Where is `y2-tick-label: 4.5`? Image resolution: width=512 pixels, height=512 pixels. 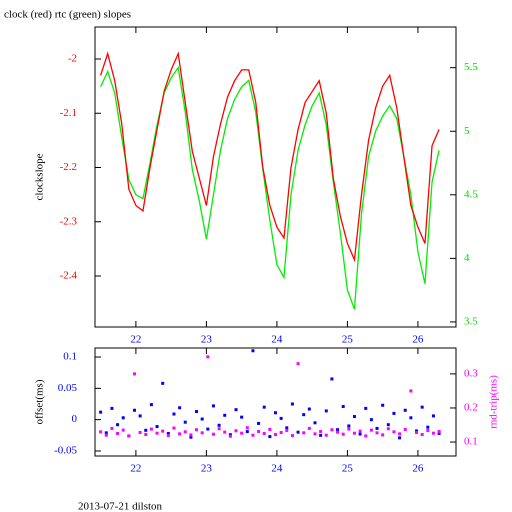
y2-tick-label: 4.5 is located at coordinates (471, 194).